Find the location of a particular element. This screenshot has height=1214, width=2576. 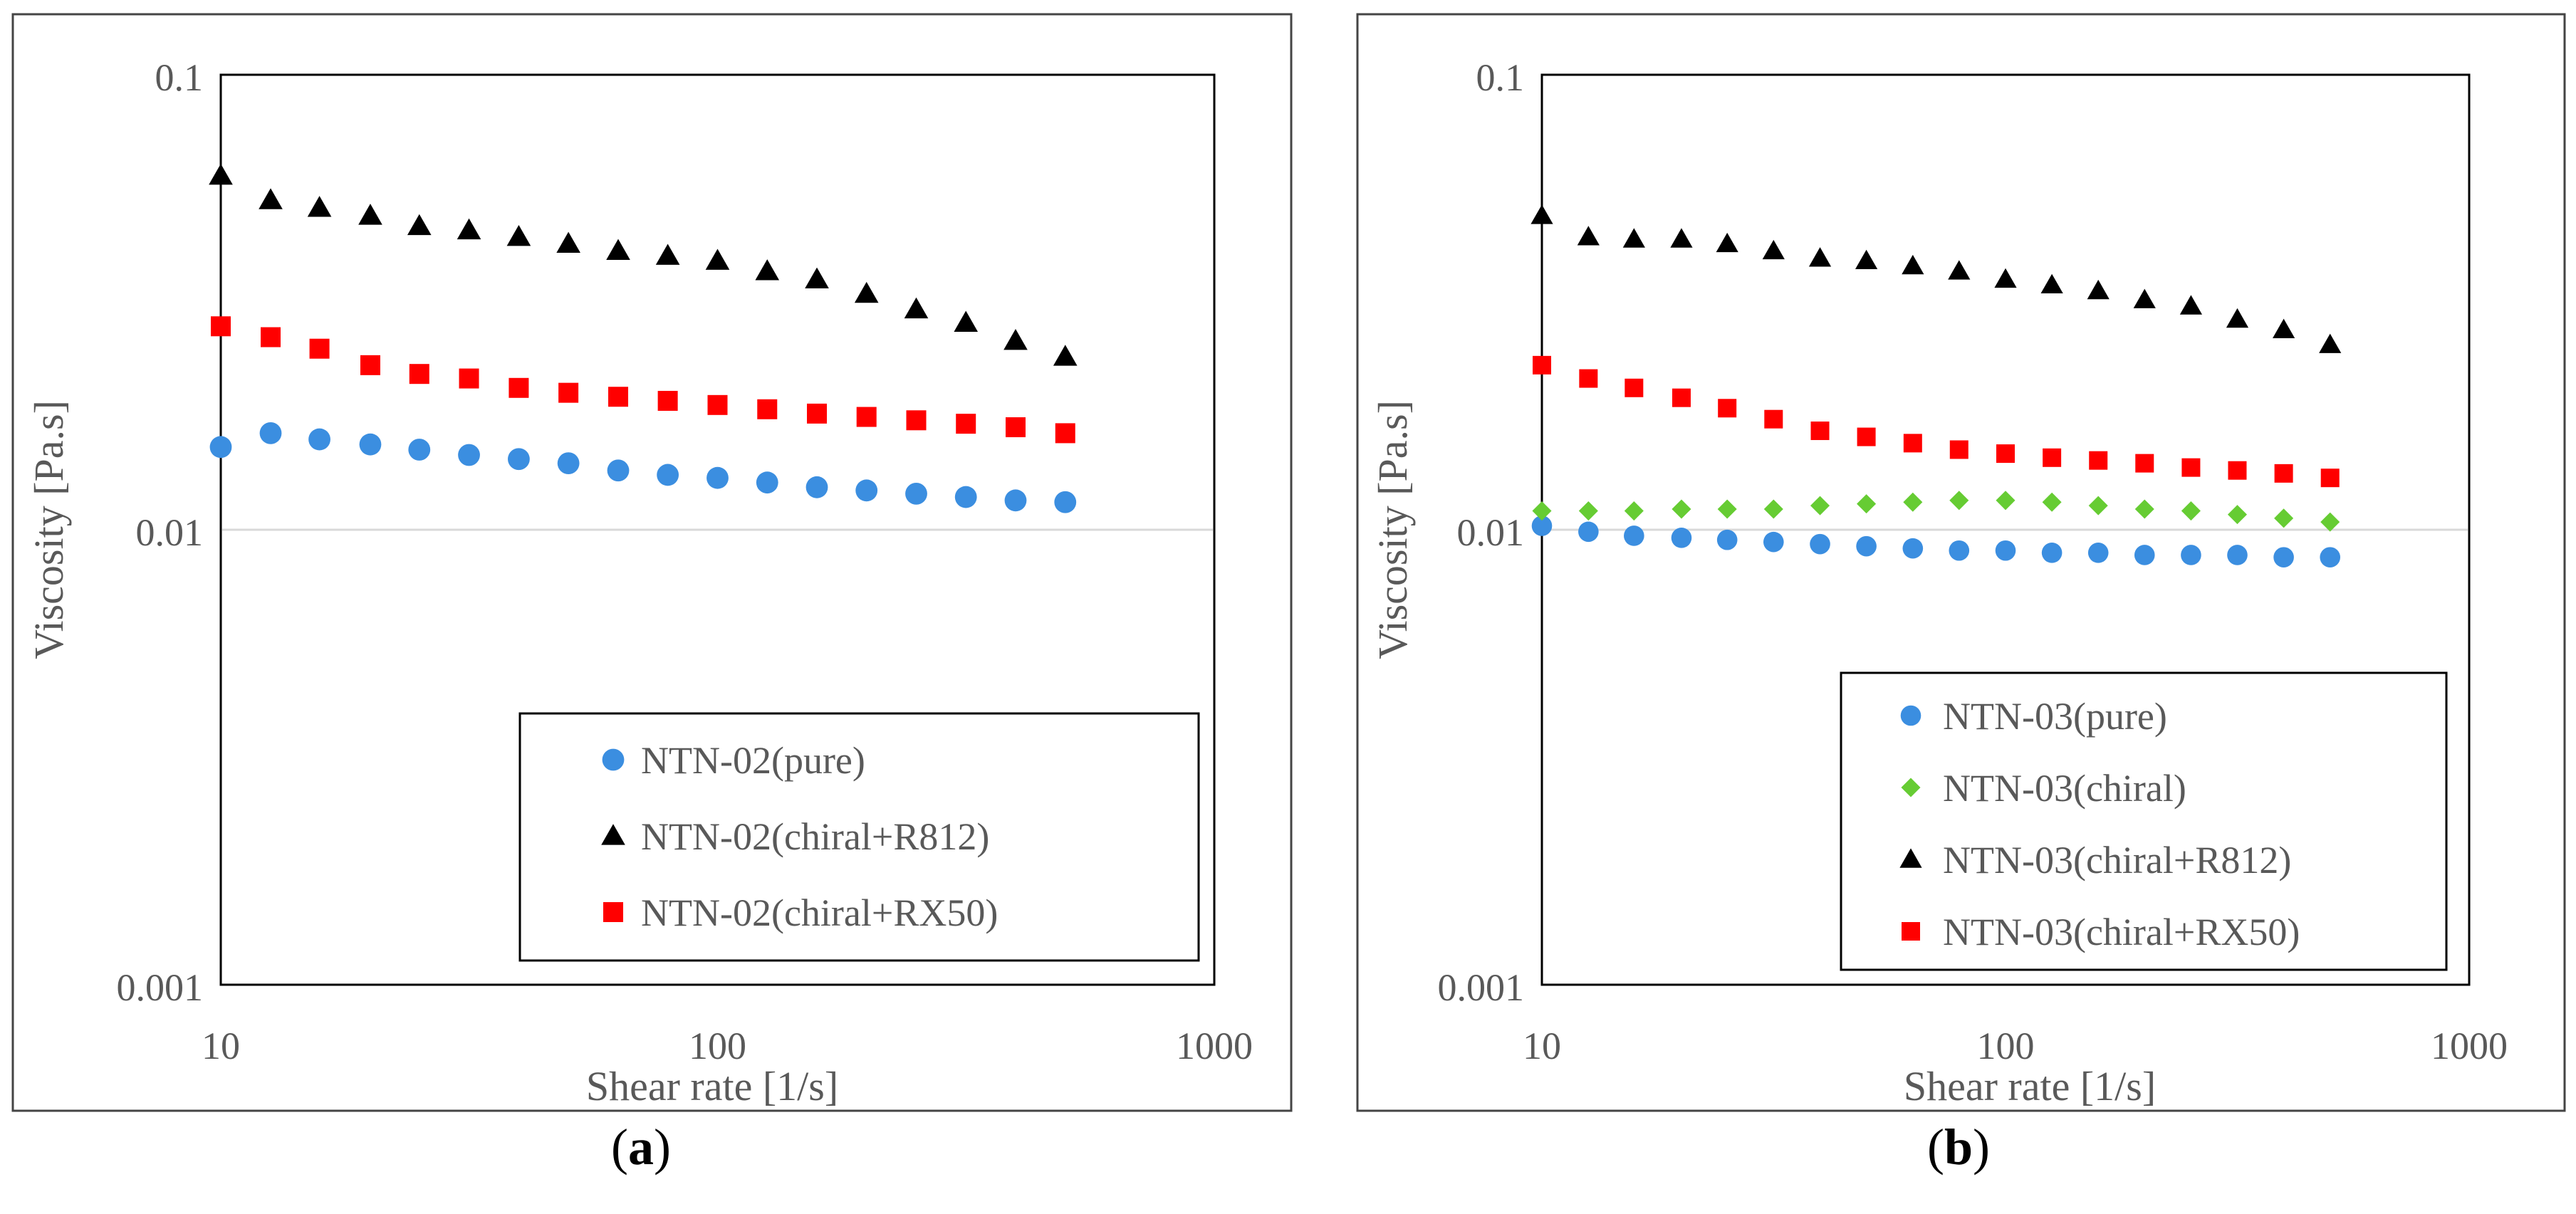

panel-a-x-tick-label: 100 is located at coordinates (717, 1046).